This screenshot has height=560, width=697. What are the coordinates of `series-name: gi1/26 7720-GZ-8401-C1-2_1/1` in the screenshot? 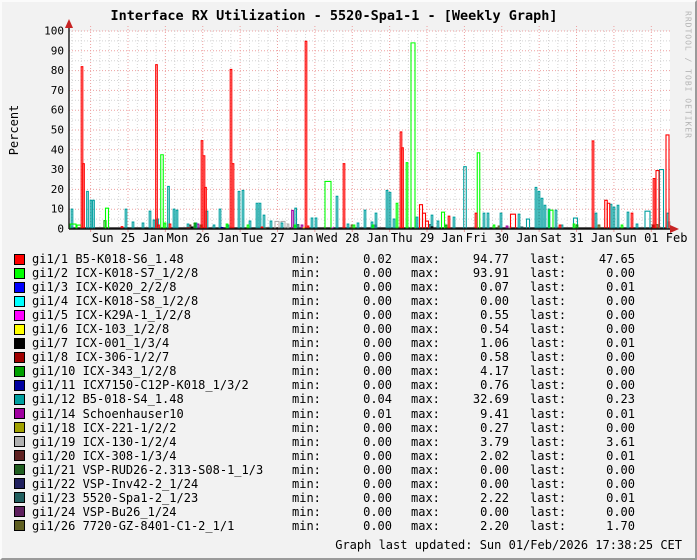 It's located at (133, 525).